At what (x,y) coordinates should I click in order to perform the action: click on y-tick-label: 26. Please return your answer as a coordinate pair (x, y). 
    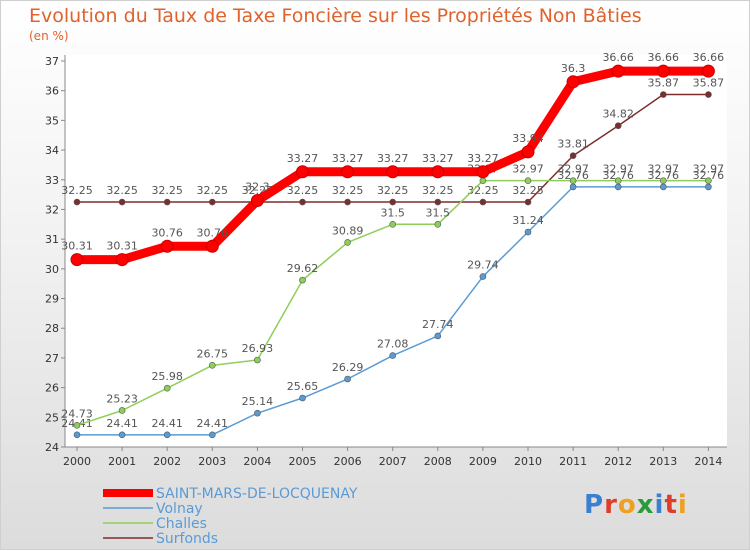
    Looking at the image, I should click on (52, 388).